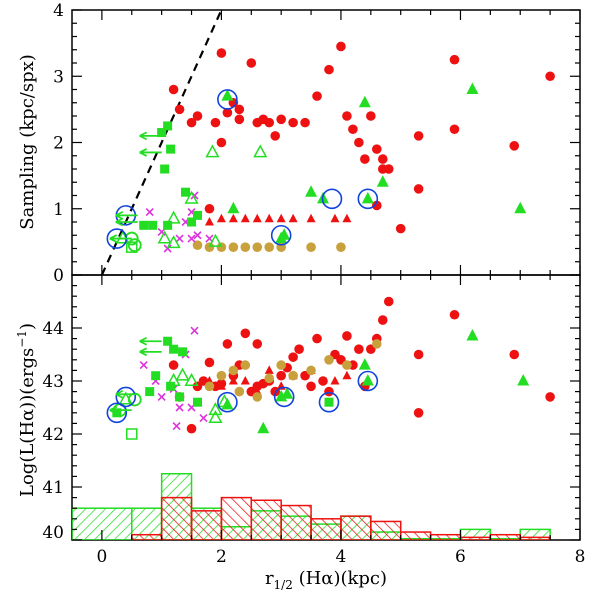 The image size is (600, 600). I want to click on top-y-axis-label: Sampling (kpc/spx), so click(27, 142).